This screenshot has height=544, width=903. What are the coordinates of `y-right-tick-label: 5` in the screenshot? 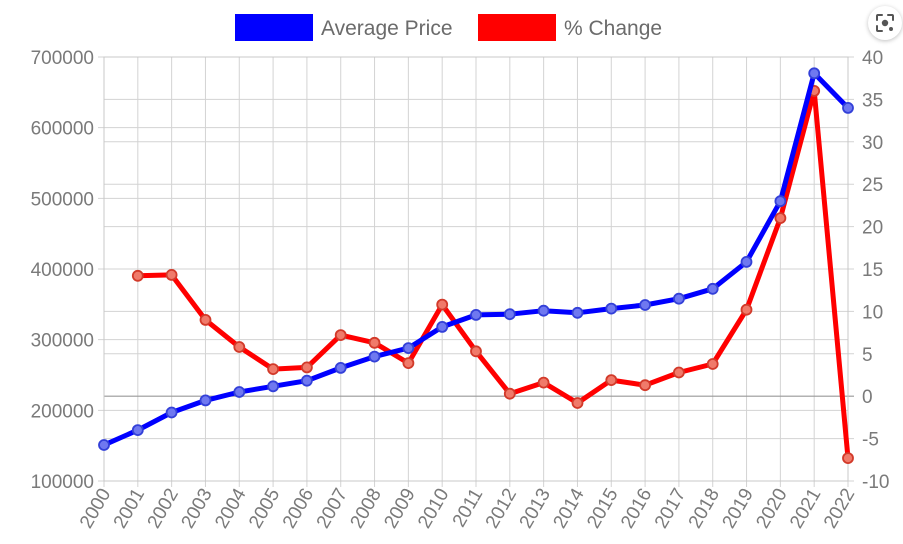 It's located at (867, 355).